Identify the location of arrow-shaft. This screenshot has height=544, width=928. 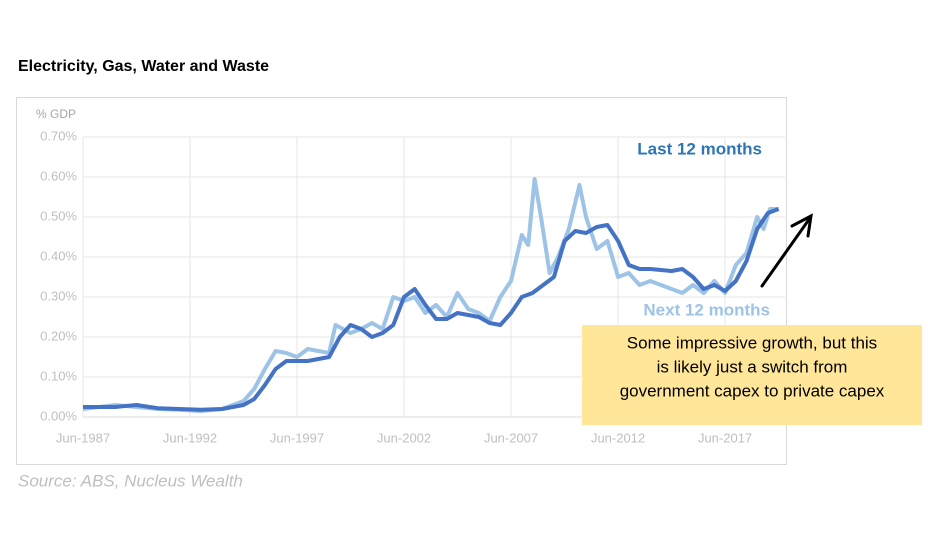
(786, 252).